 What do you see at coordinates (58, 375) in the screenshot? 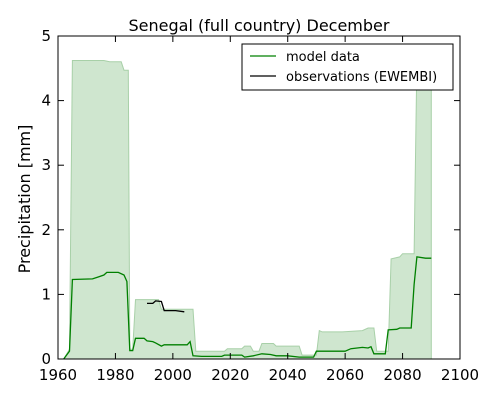
I see `x-tick-label: 1960` at bounding box center [58, 375].